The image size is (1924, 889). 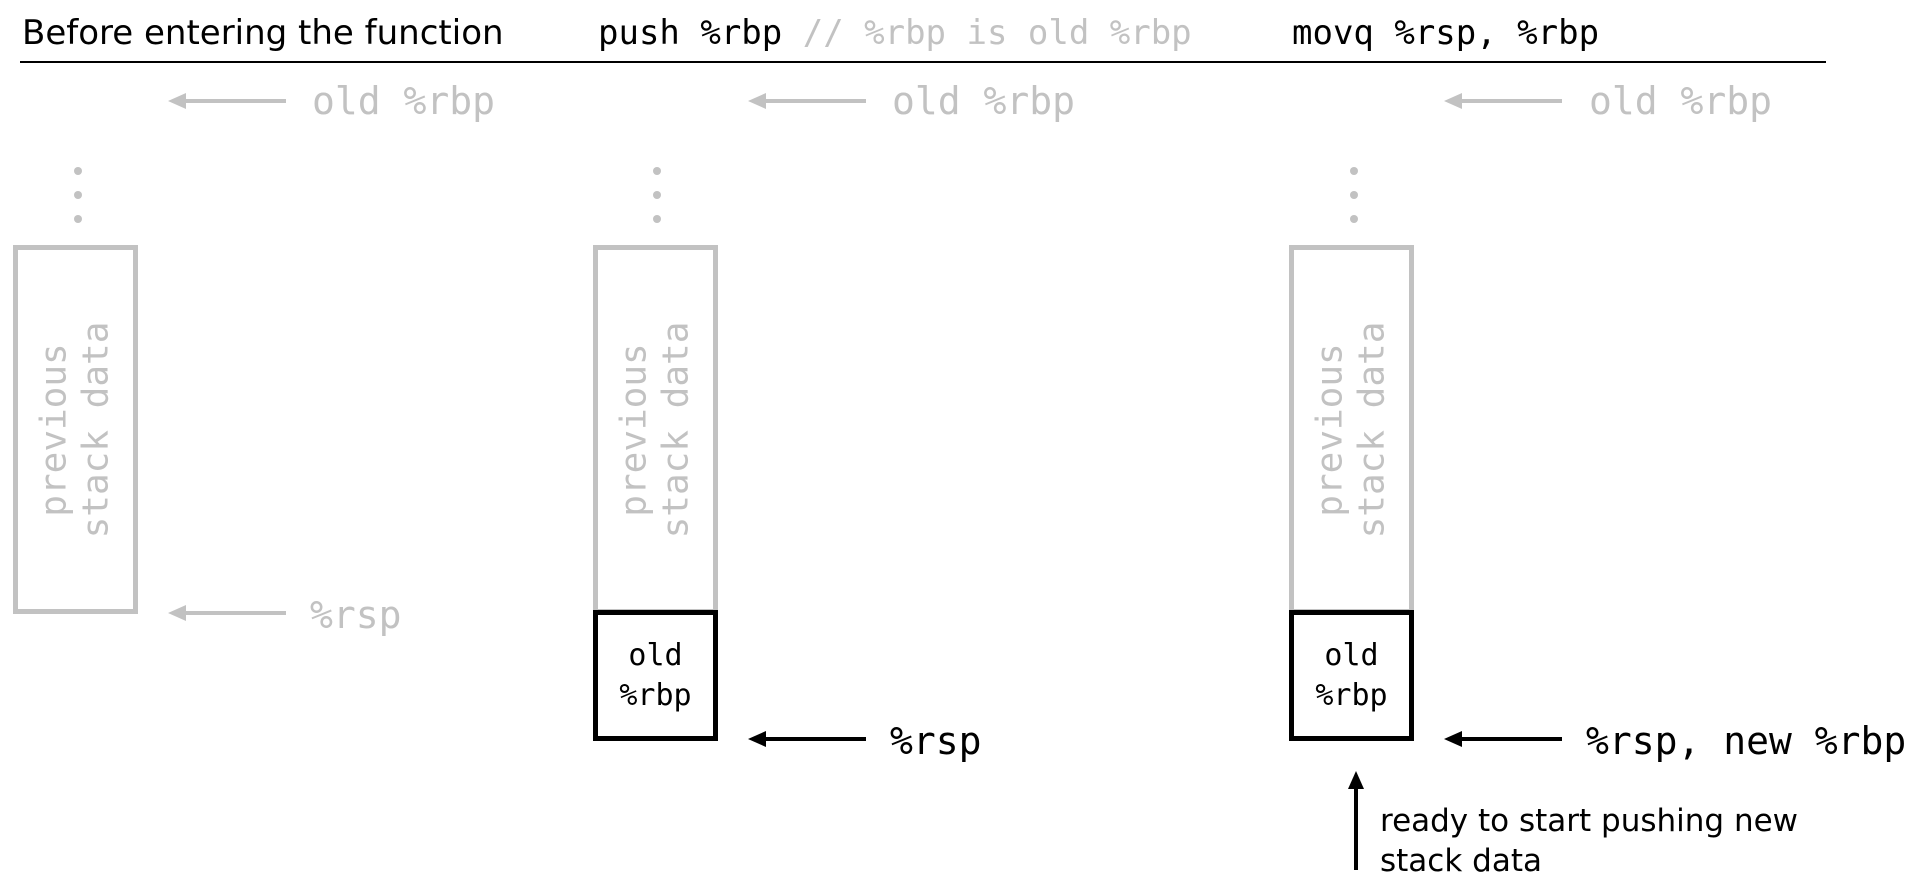 What do you see at coordinates (227, 613) in the screenshot?
I see `panel1-rsp-arrow` at bounding box center [227, 613].